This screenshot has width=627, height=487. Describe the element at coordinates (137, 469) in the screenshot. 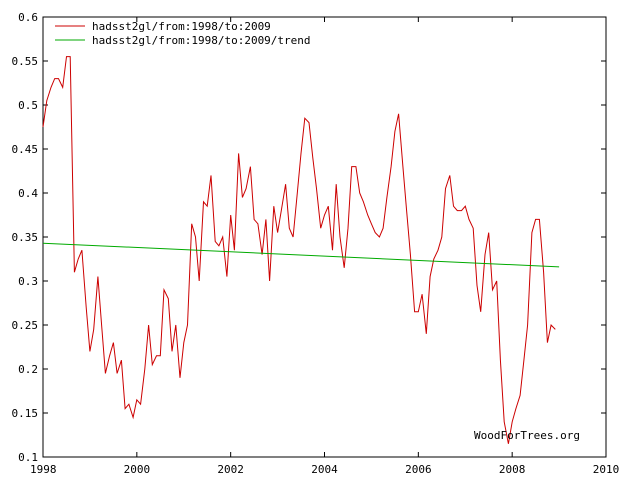

I see `x-tick-label: 2000` at that location.